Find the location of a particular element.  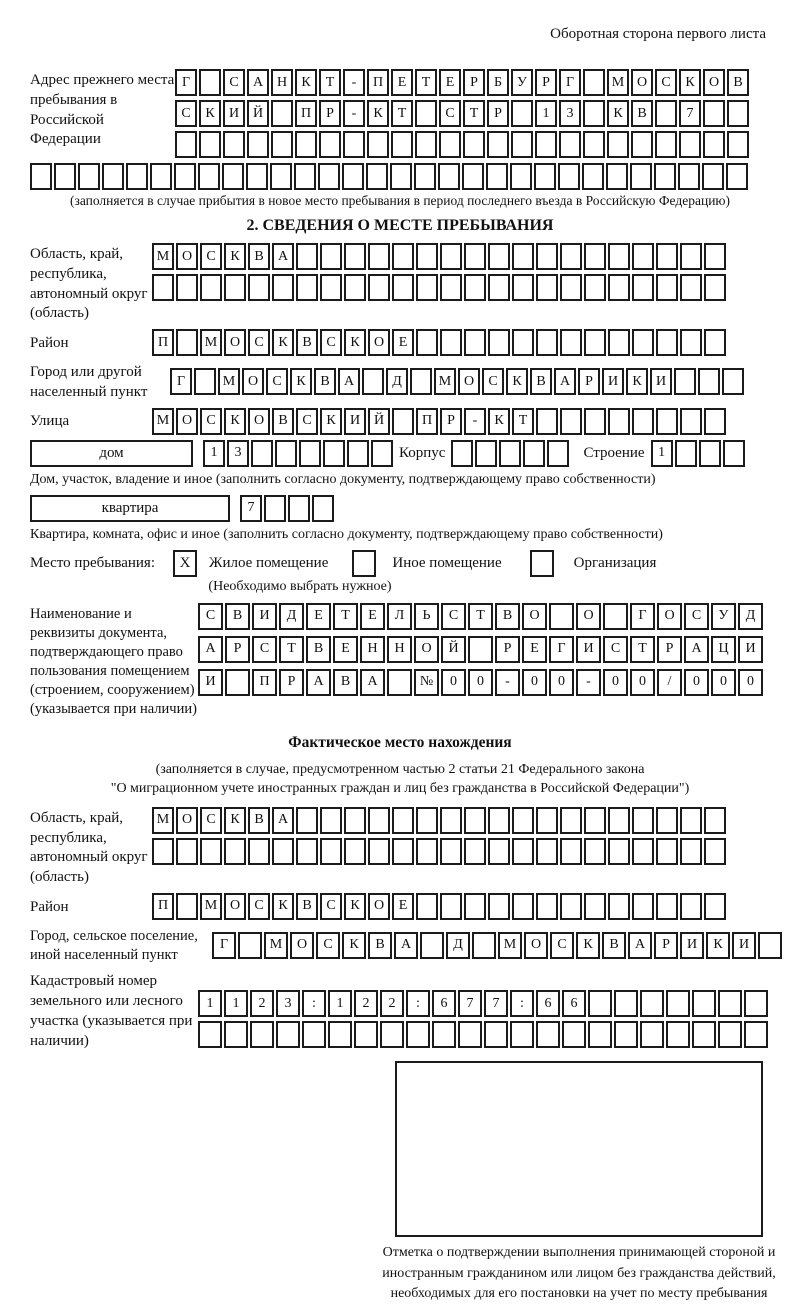

checkbox-residential: X is located at coordinates (185, 563).